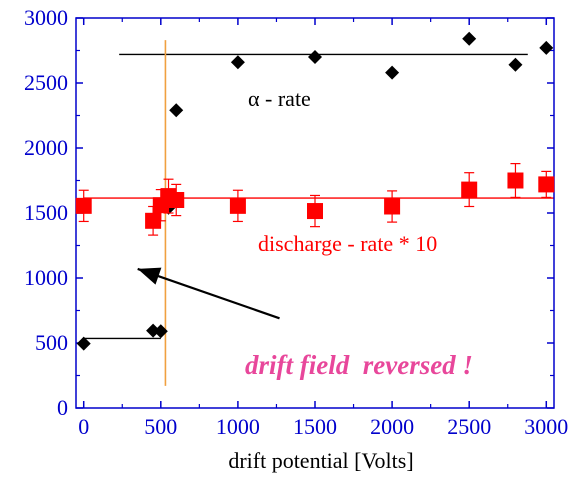  What do you see at coordinates (51, 342) in the screenshot?
I see `y-tick-label: 500` at bounding box center [51, 342].